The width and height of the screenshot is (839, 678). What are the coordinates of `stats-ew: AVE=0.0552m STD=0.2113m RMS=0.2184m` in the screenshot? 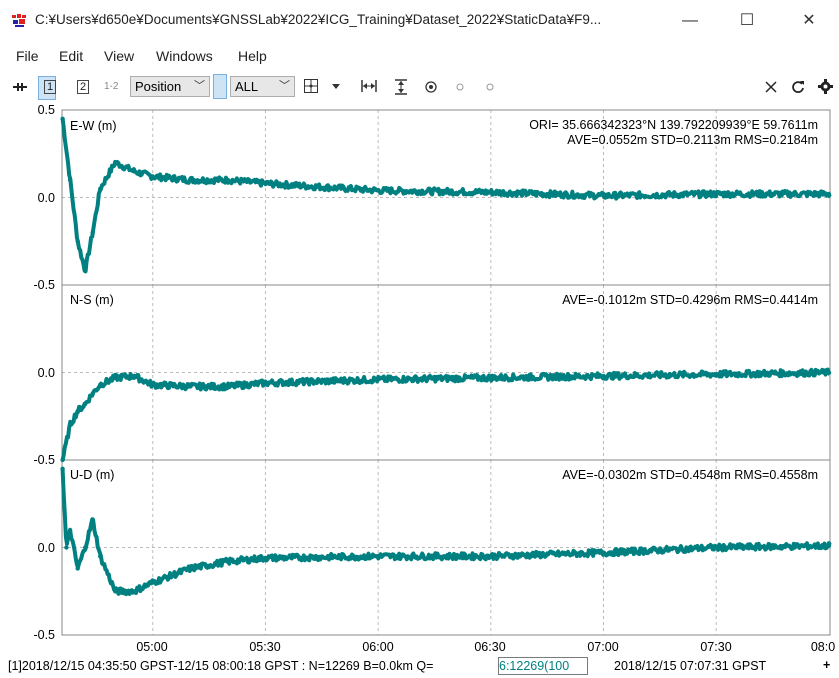 It's located at (692, 140).